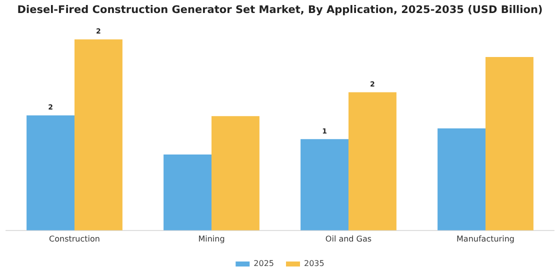  Describe the element at coordinates (264, 263) in the screenshot. I see `legend-label: 2025` at that location.